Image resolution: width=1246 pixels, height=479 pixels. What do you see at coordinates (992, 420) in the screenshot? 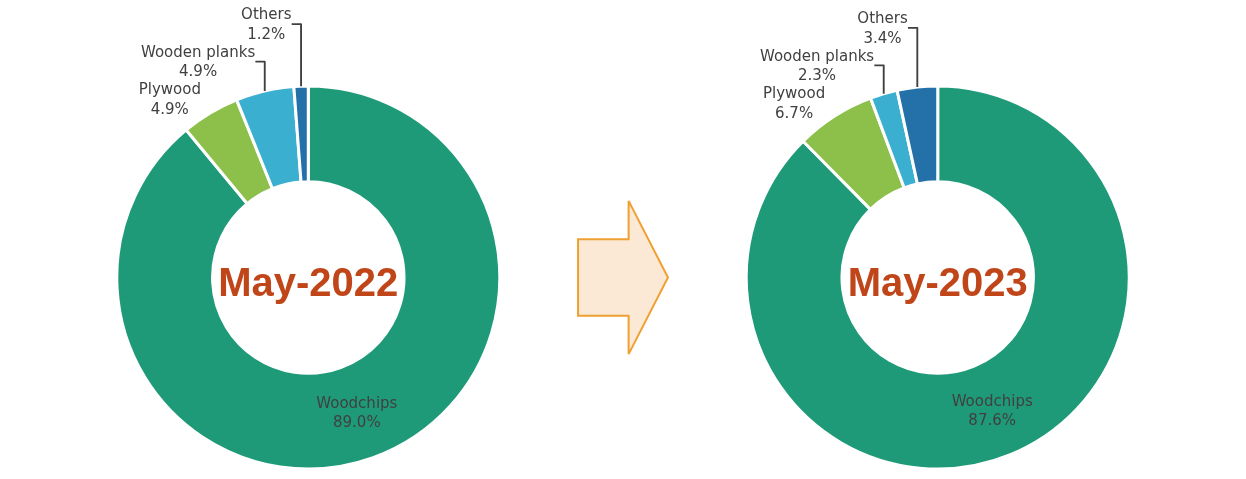
I see `data-label: 87.6%` at bounding box center [992, 420].